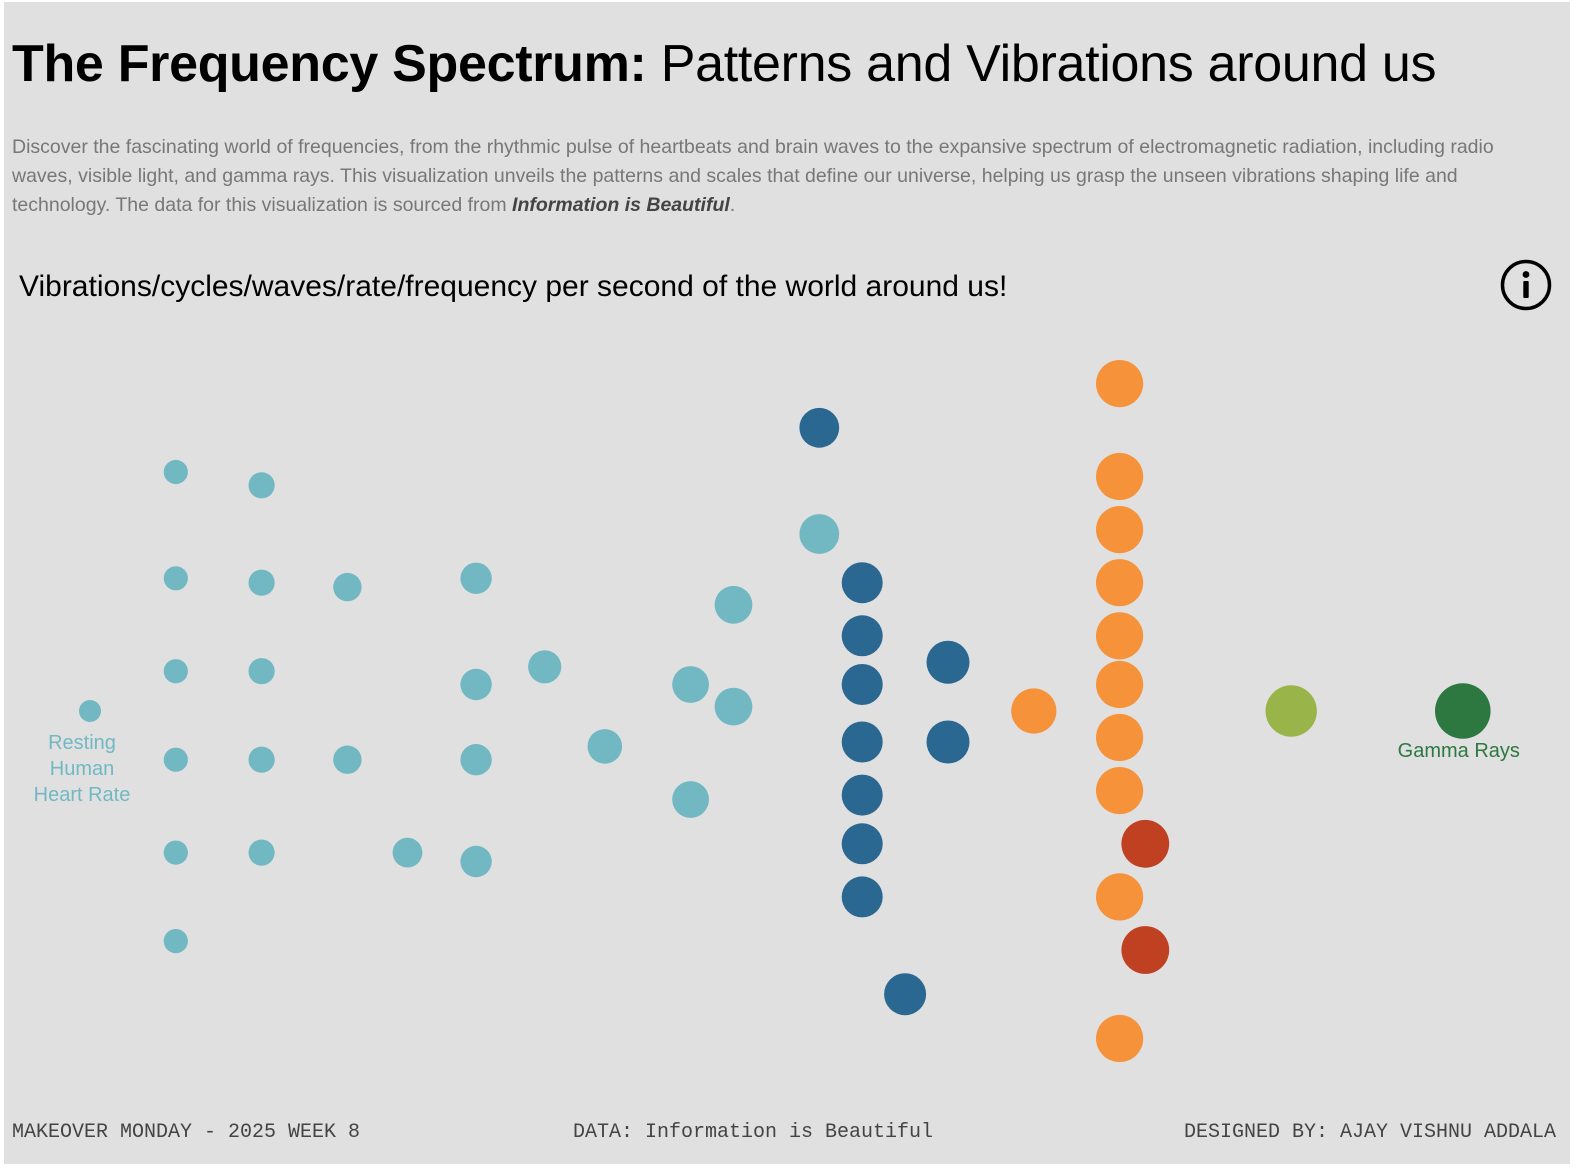 Image resolution: width=1576 pixels, height=1174 pixels. I want to click on annotation-label: Resting Human Heart Rate, so click(82, 769).